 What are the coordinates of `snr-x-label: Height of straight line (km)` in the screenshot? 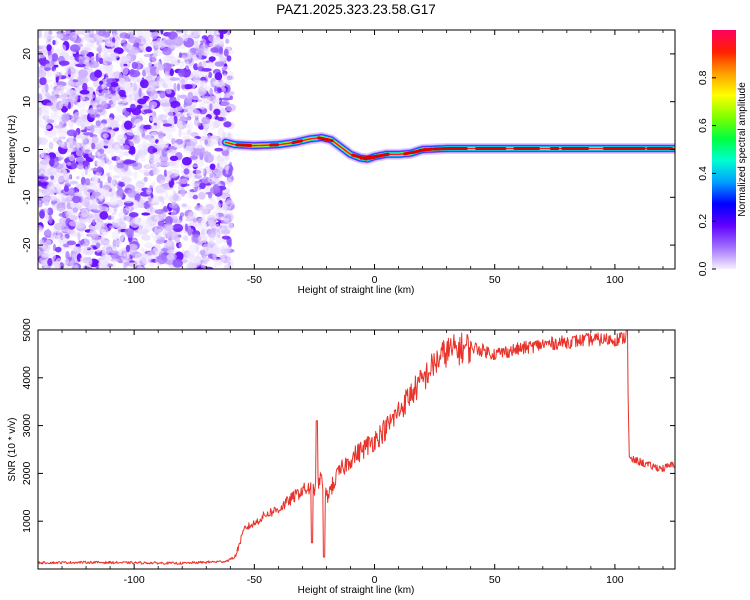 It's located at (356, 590).